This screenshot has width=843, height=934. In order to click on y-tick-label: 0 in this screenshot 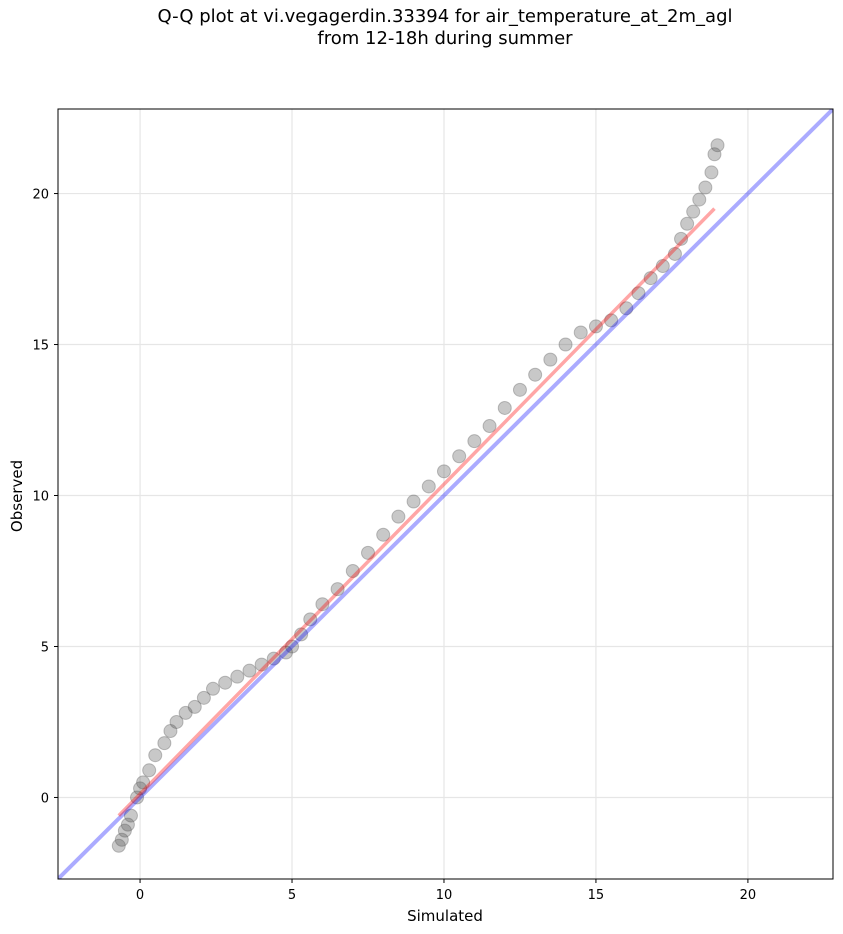, I will do `click(45, 798)`.